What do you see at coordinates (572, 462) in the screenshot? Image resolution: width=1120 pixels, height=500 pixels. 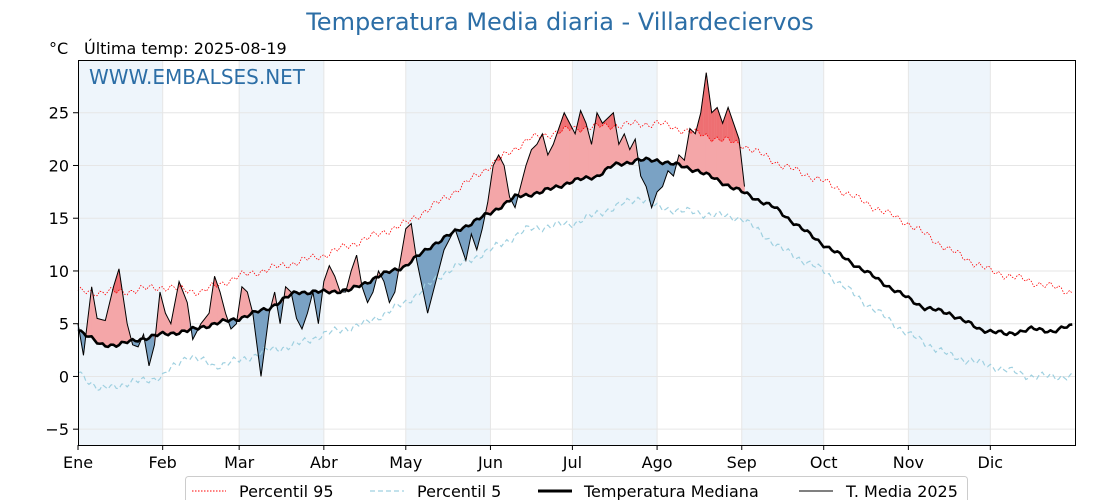 I see `x-tick-label: Jul` at bounding box center [572, 462].